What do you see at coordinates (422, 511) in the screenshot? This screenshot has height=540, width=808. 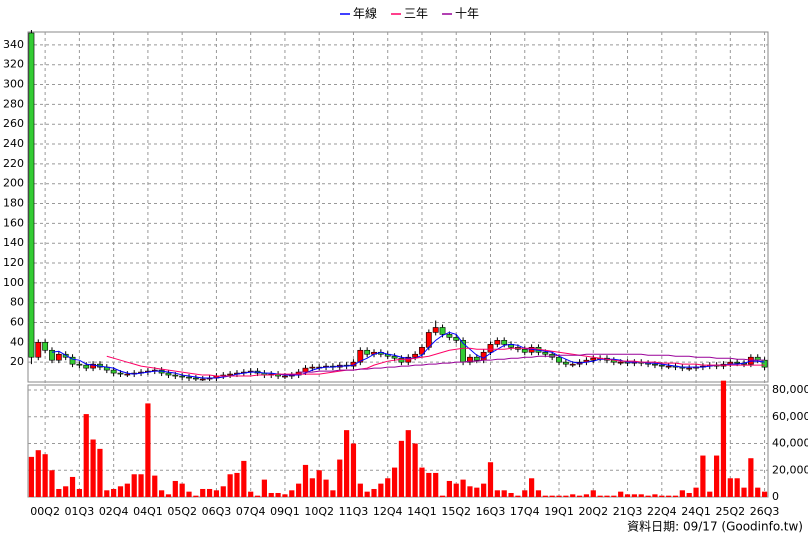 I see `x-tick-label: 14Q1` at bounding box center [422, 511].